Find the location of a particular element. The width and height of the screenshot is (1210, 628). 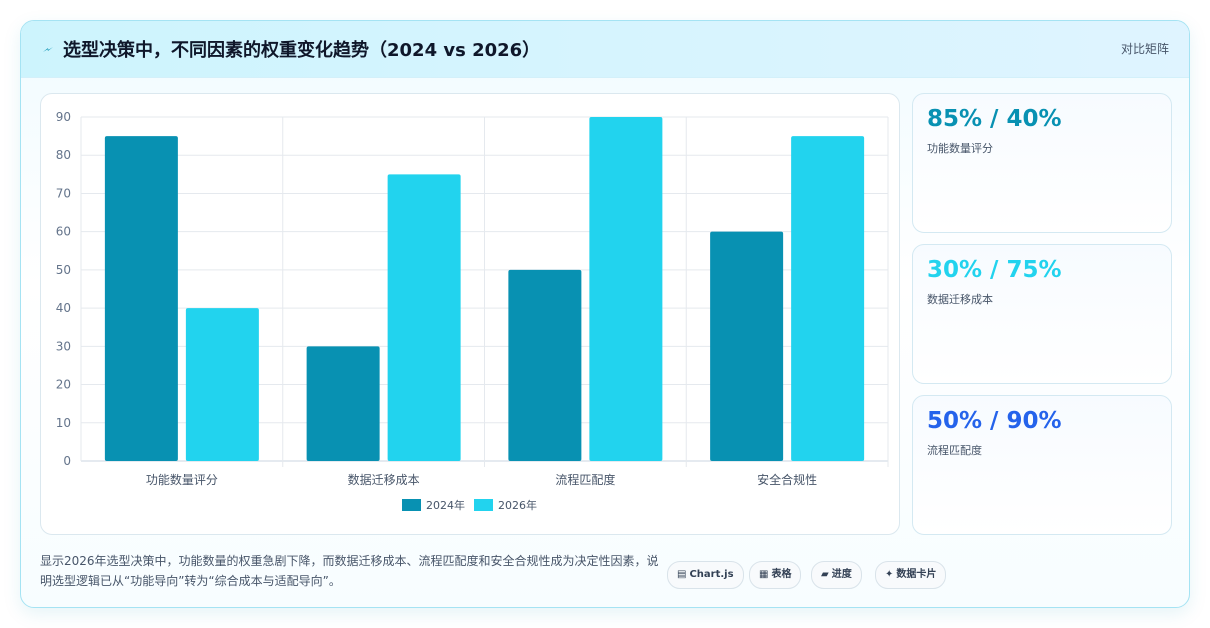

table-icon: ▦ is located at coordinates (764, 574).